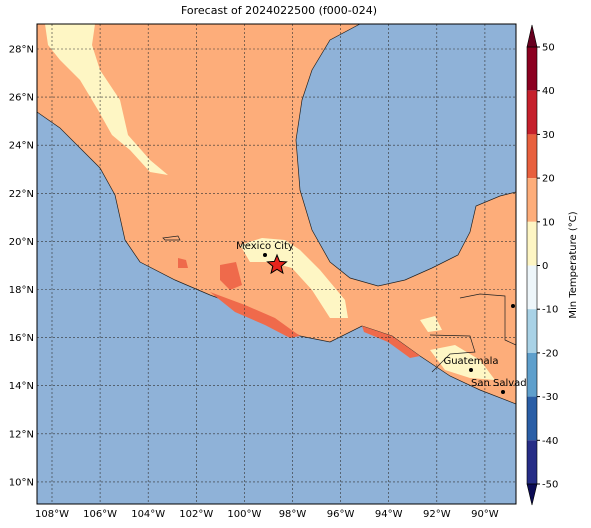 The width and height of the screenshot is (591, 528). I want to click on lon-label: 98°W, so click(293, 514).